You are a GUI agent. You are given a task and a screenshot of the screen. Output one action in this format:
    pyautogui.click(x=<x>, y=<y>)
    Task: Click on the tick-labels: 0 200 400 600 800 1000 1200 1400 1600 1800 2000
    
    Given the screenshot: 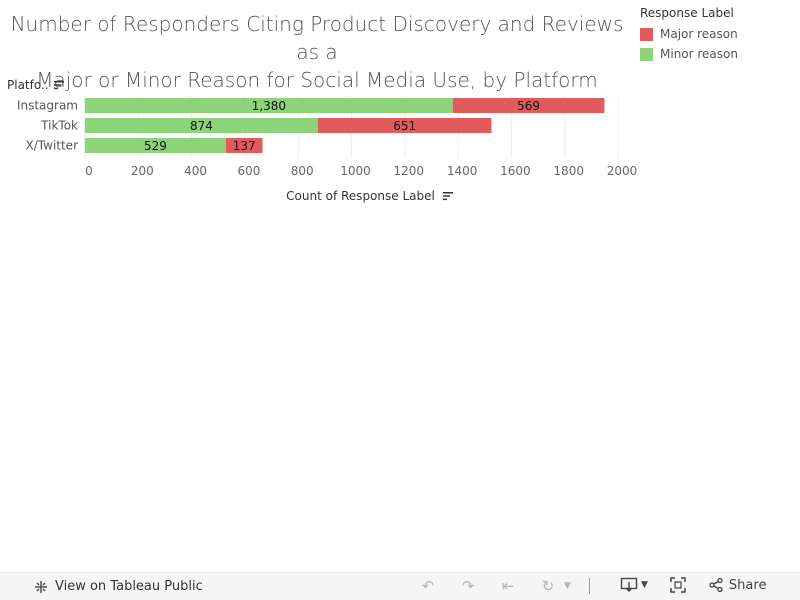 What is the action you would take?
    pyautogui.click(x=361, y=171)
    